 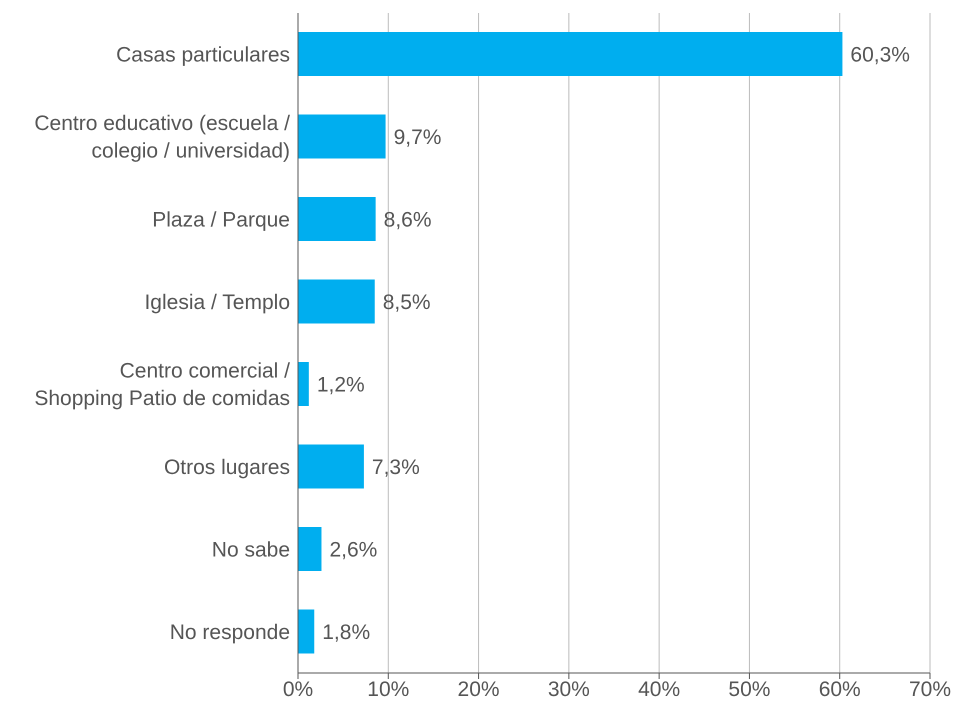 I want to click on x-tick-label: 20%, so click(x=479, y=689).